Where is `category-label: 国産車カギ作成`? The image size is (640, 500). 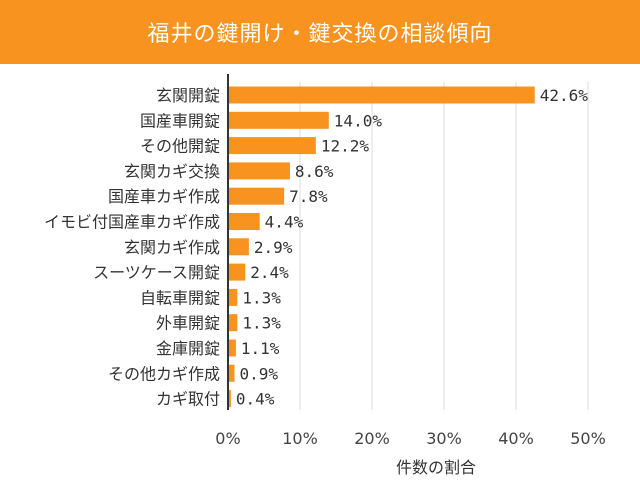
category-label: 国産車カギ作成 is located at coordinates (164, 196).